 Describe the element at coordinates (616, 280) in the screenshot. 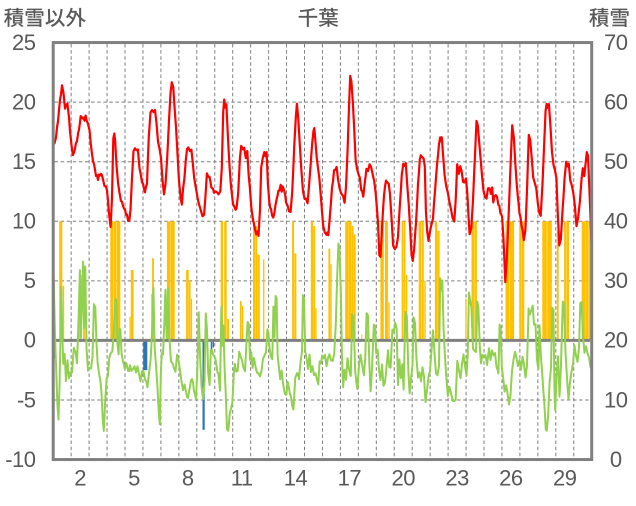

I see `svg-text: 30` at that location.